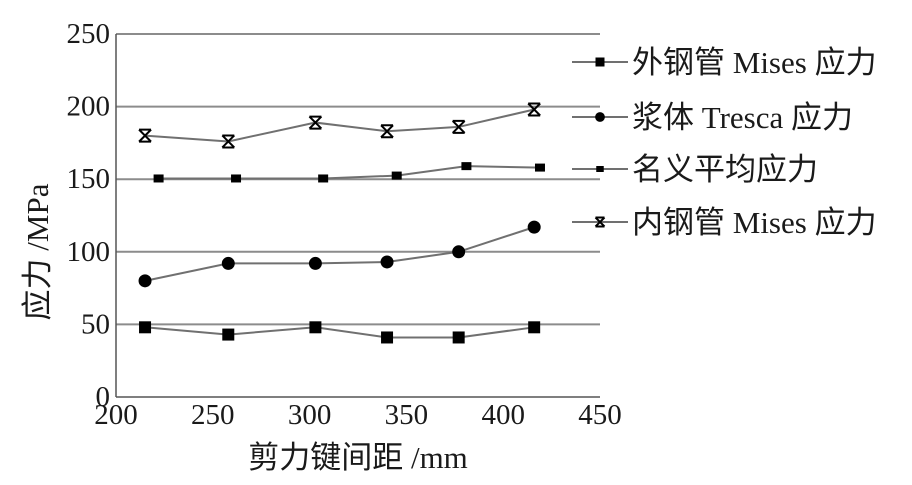 This screenshot has height=485, width=912. What do you see at coordinates (89, 215) in the screenshot?
I see `y-tick-labels: 0 50 100 150 200 250` at bounding box center [89, 215].